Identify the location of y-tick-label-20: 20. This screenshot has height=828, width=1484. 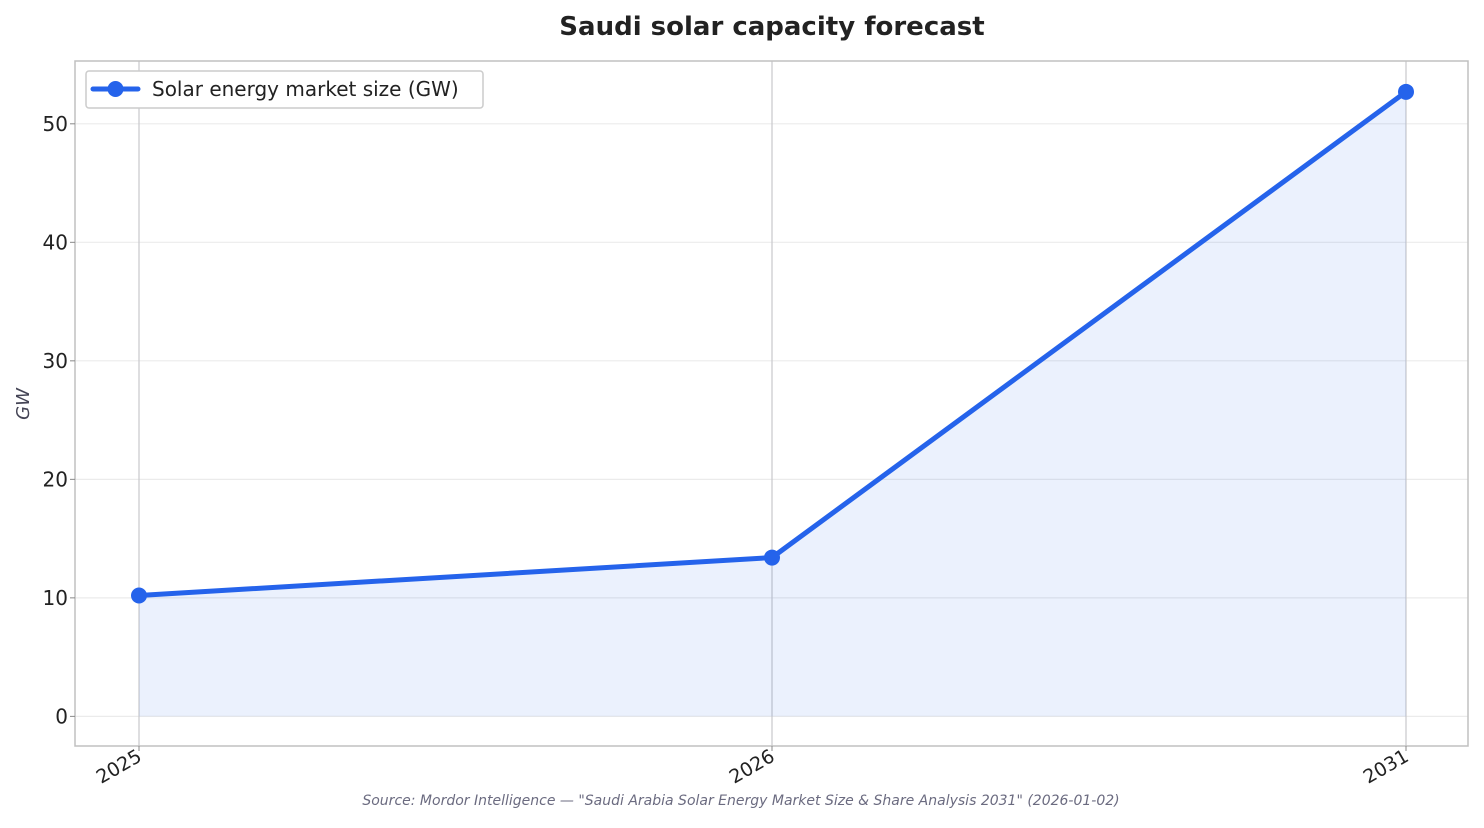
(55, 479).